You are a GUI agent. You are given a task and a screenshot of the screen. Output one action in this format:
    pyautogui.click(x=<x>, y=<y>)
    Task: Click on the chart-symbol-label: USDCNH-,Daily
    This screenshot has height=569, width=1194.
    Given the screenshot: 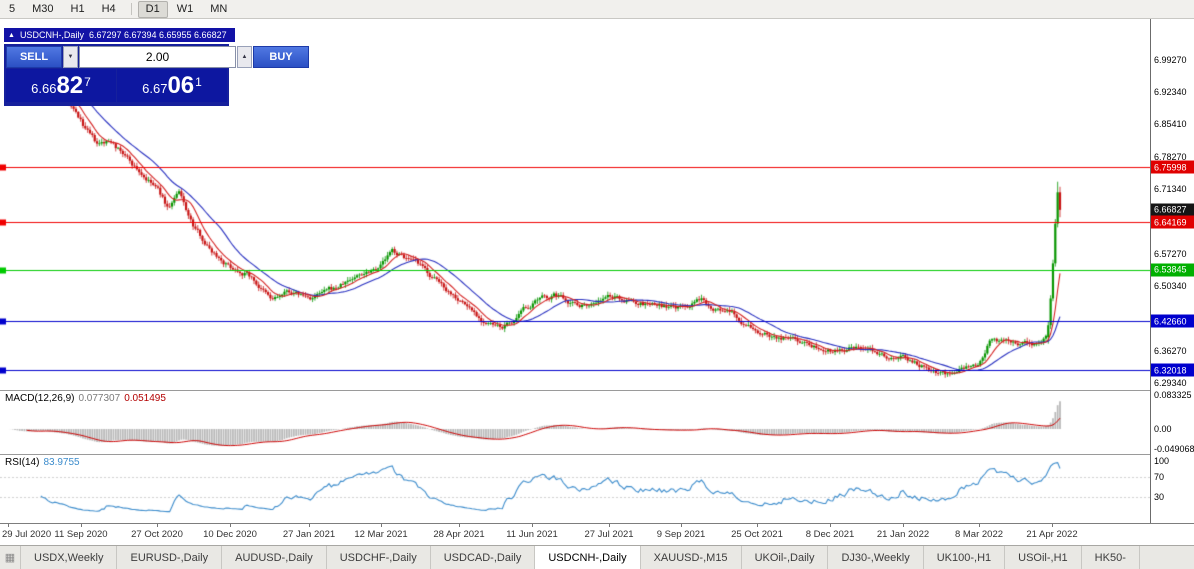 What is the action you would take?
    pyautogui.click(x=51, y=35)
    